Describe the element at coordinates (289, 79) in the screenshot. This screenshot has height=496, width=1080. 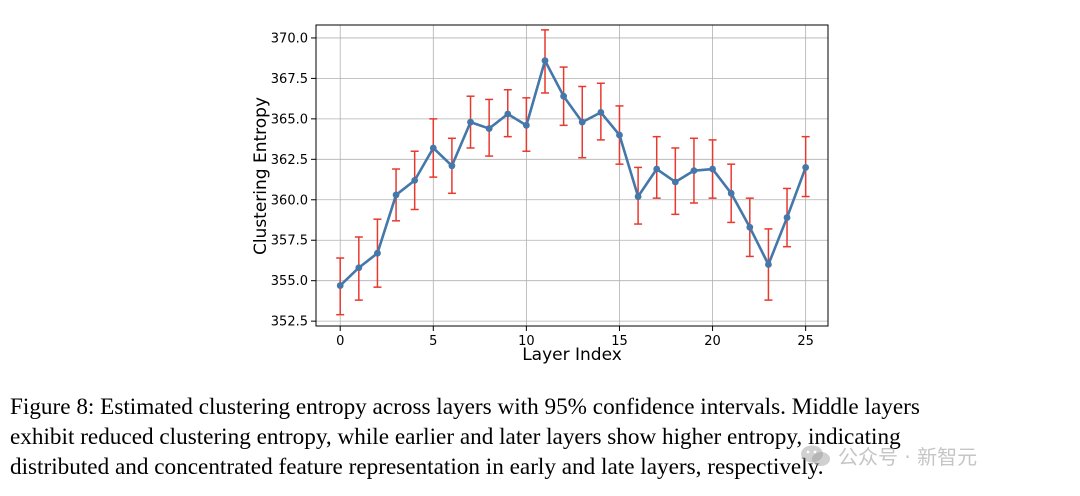
I see `y-tick-label: 367.5` at that location.